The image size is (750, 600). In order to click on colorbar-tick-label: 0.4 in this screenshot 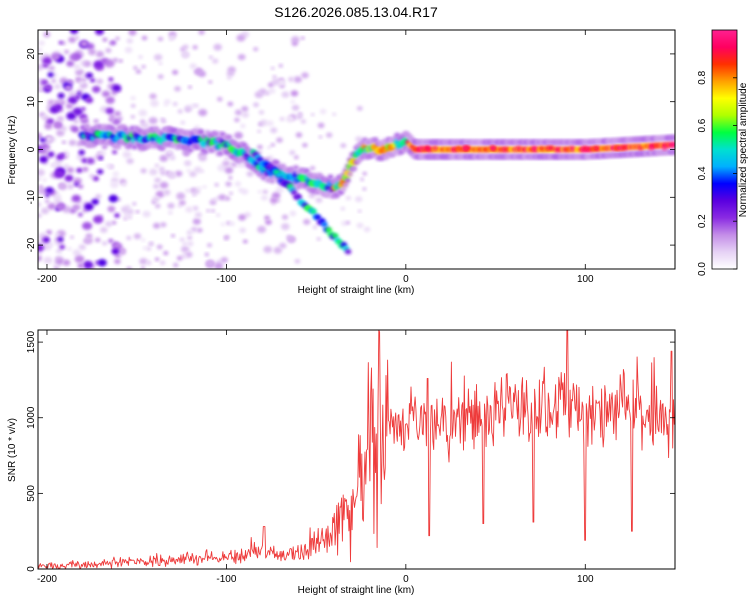, I will do `click(702, 173)`.